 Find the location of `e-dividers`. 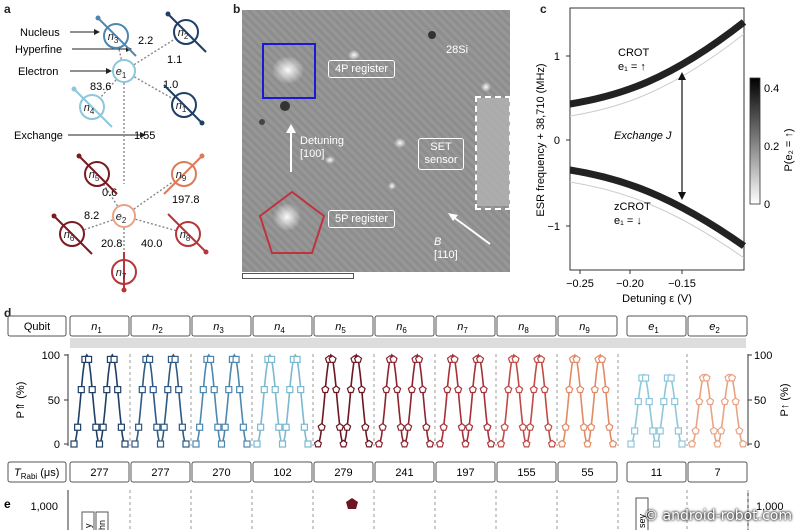

e-dividers is located at coordinates (439, 510).